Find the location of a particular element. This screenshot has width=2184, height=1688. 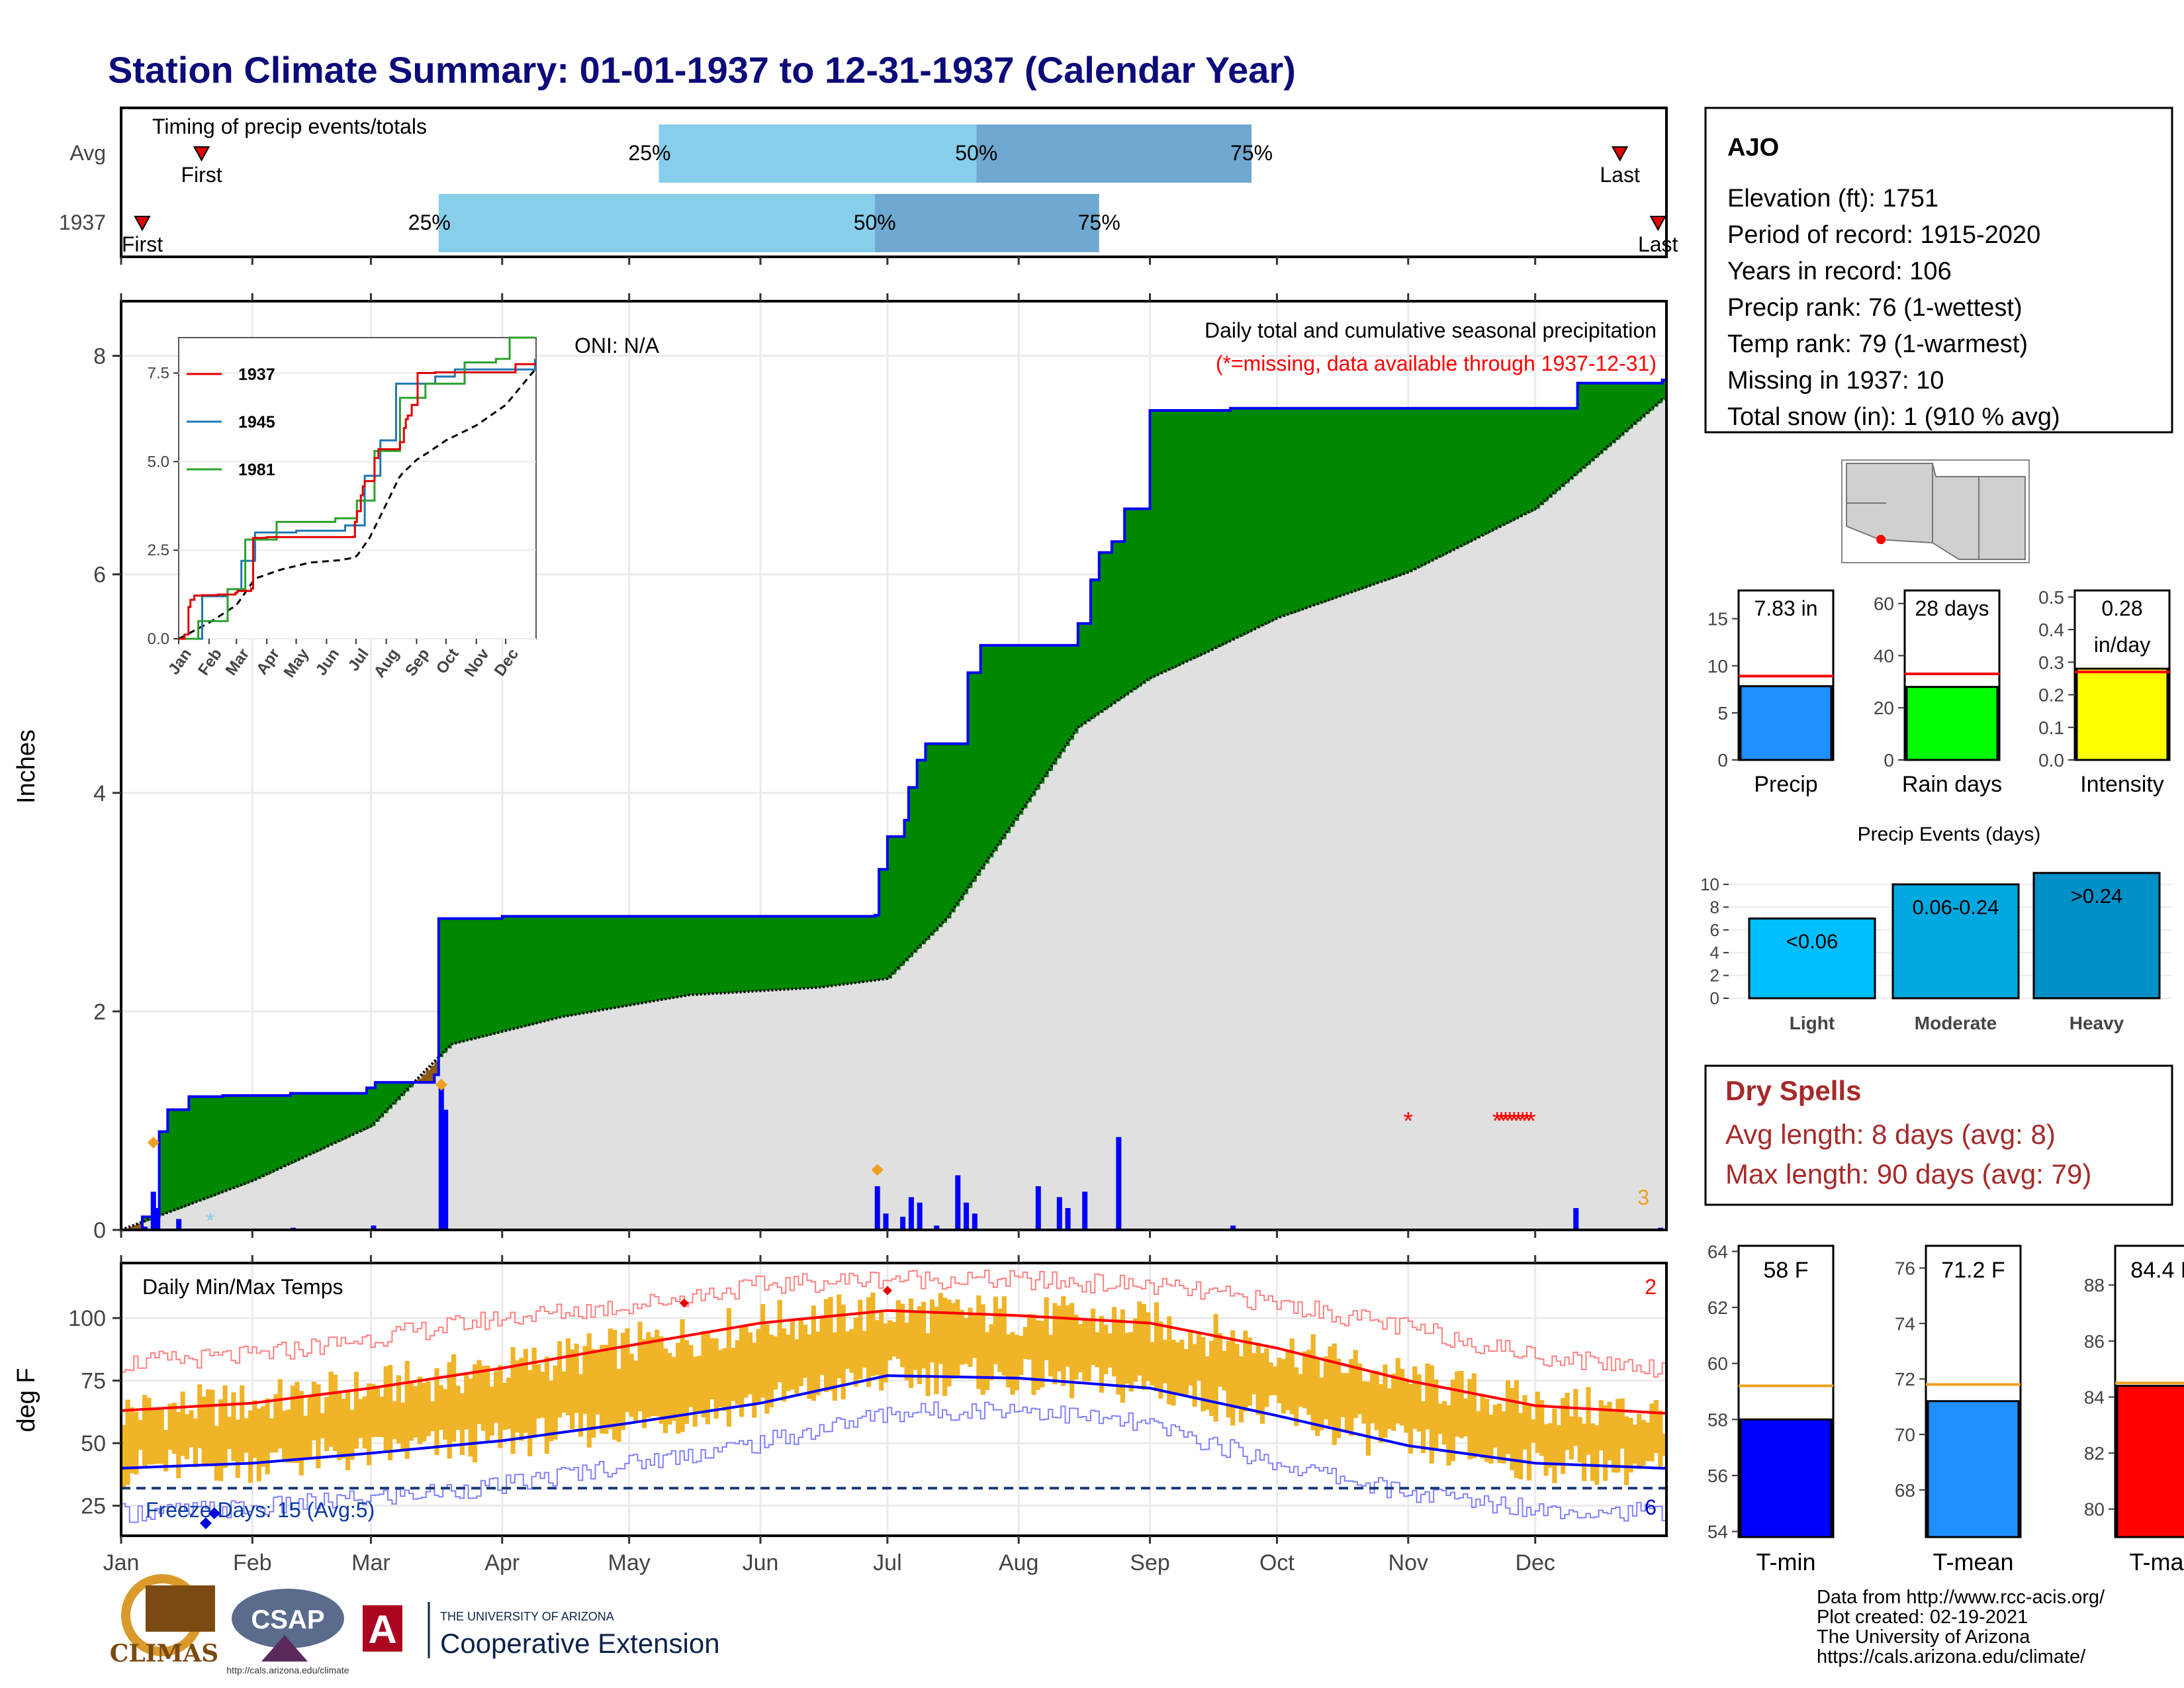

ua-letter-a: A is located at coordinates (382, 1629).